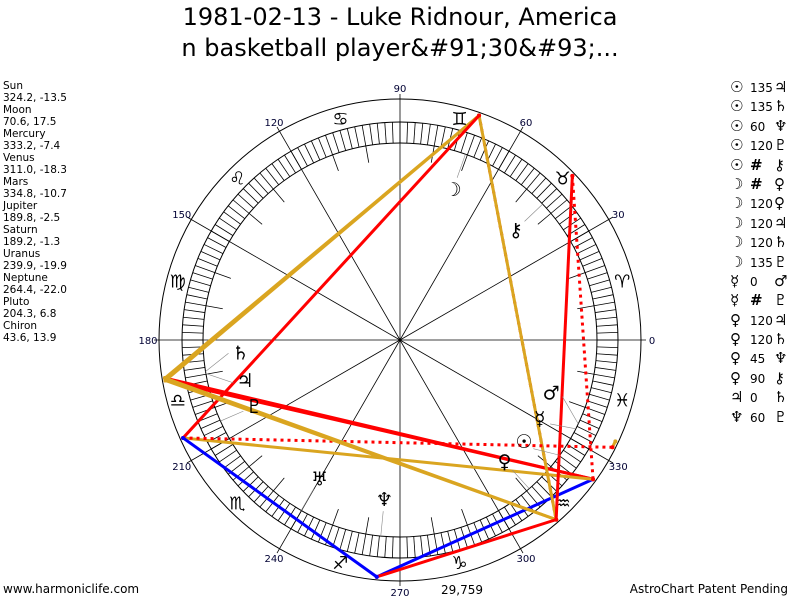  What do you see at coordinates (35, 194) in the screenshot?
I see `planet-position: 334.8, -10.7` at bounding box center [35, 194].